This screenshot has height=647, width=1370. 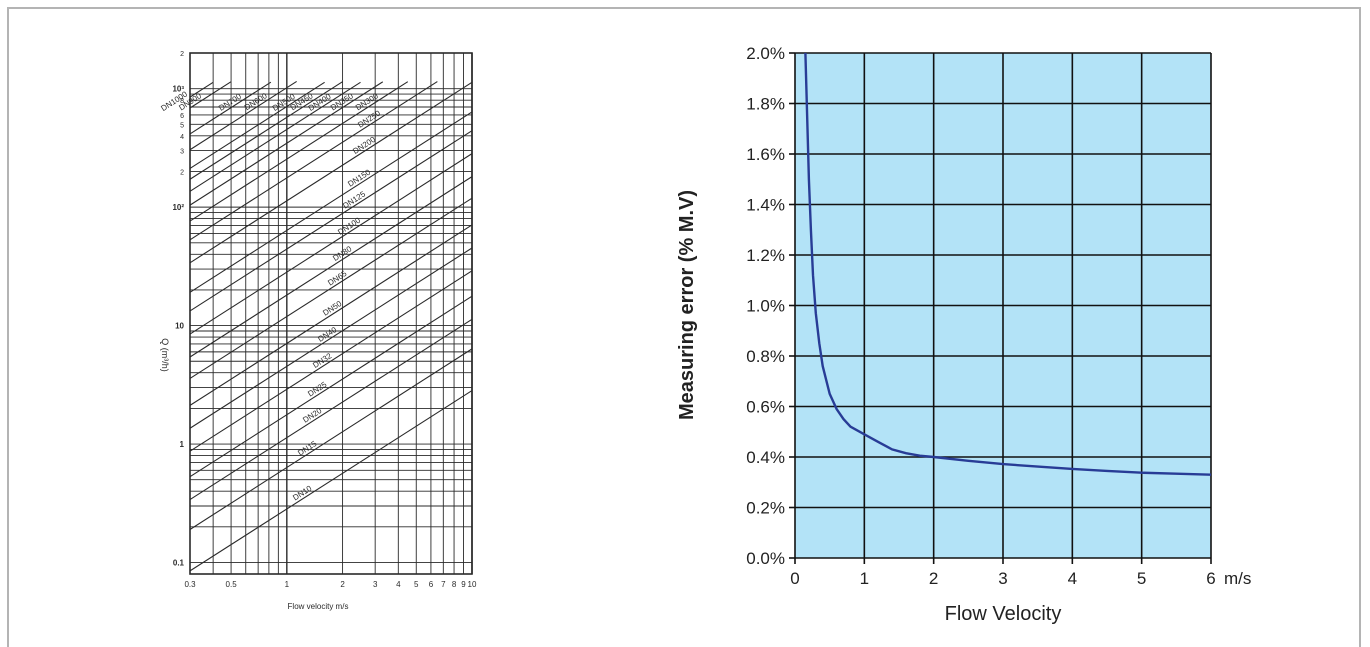 I want to click on error-x-tick-label: 3, so click(x=1002, y=578).